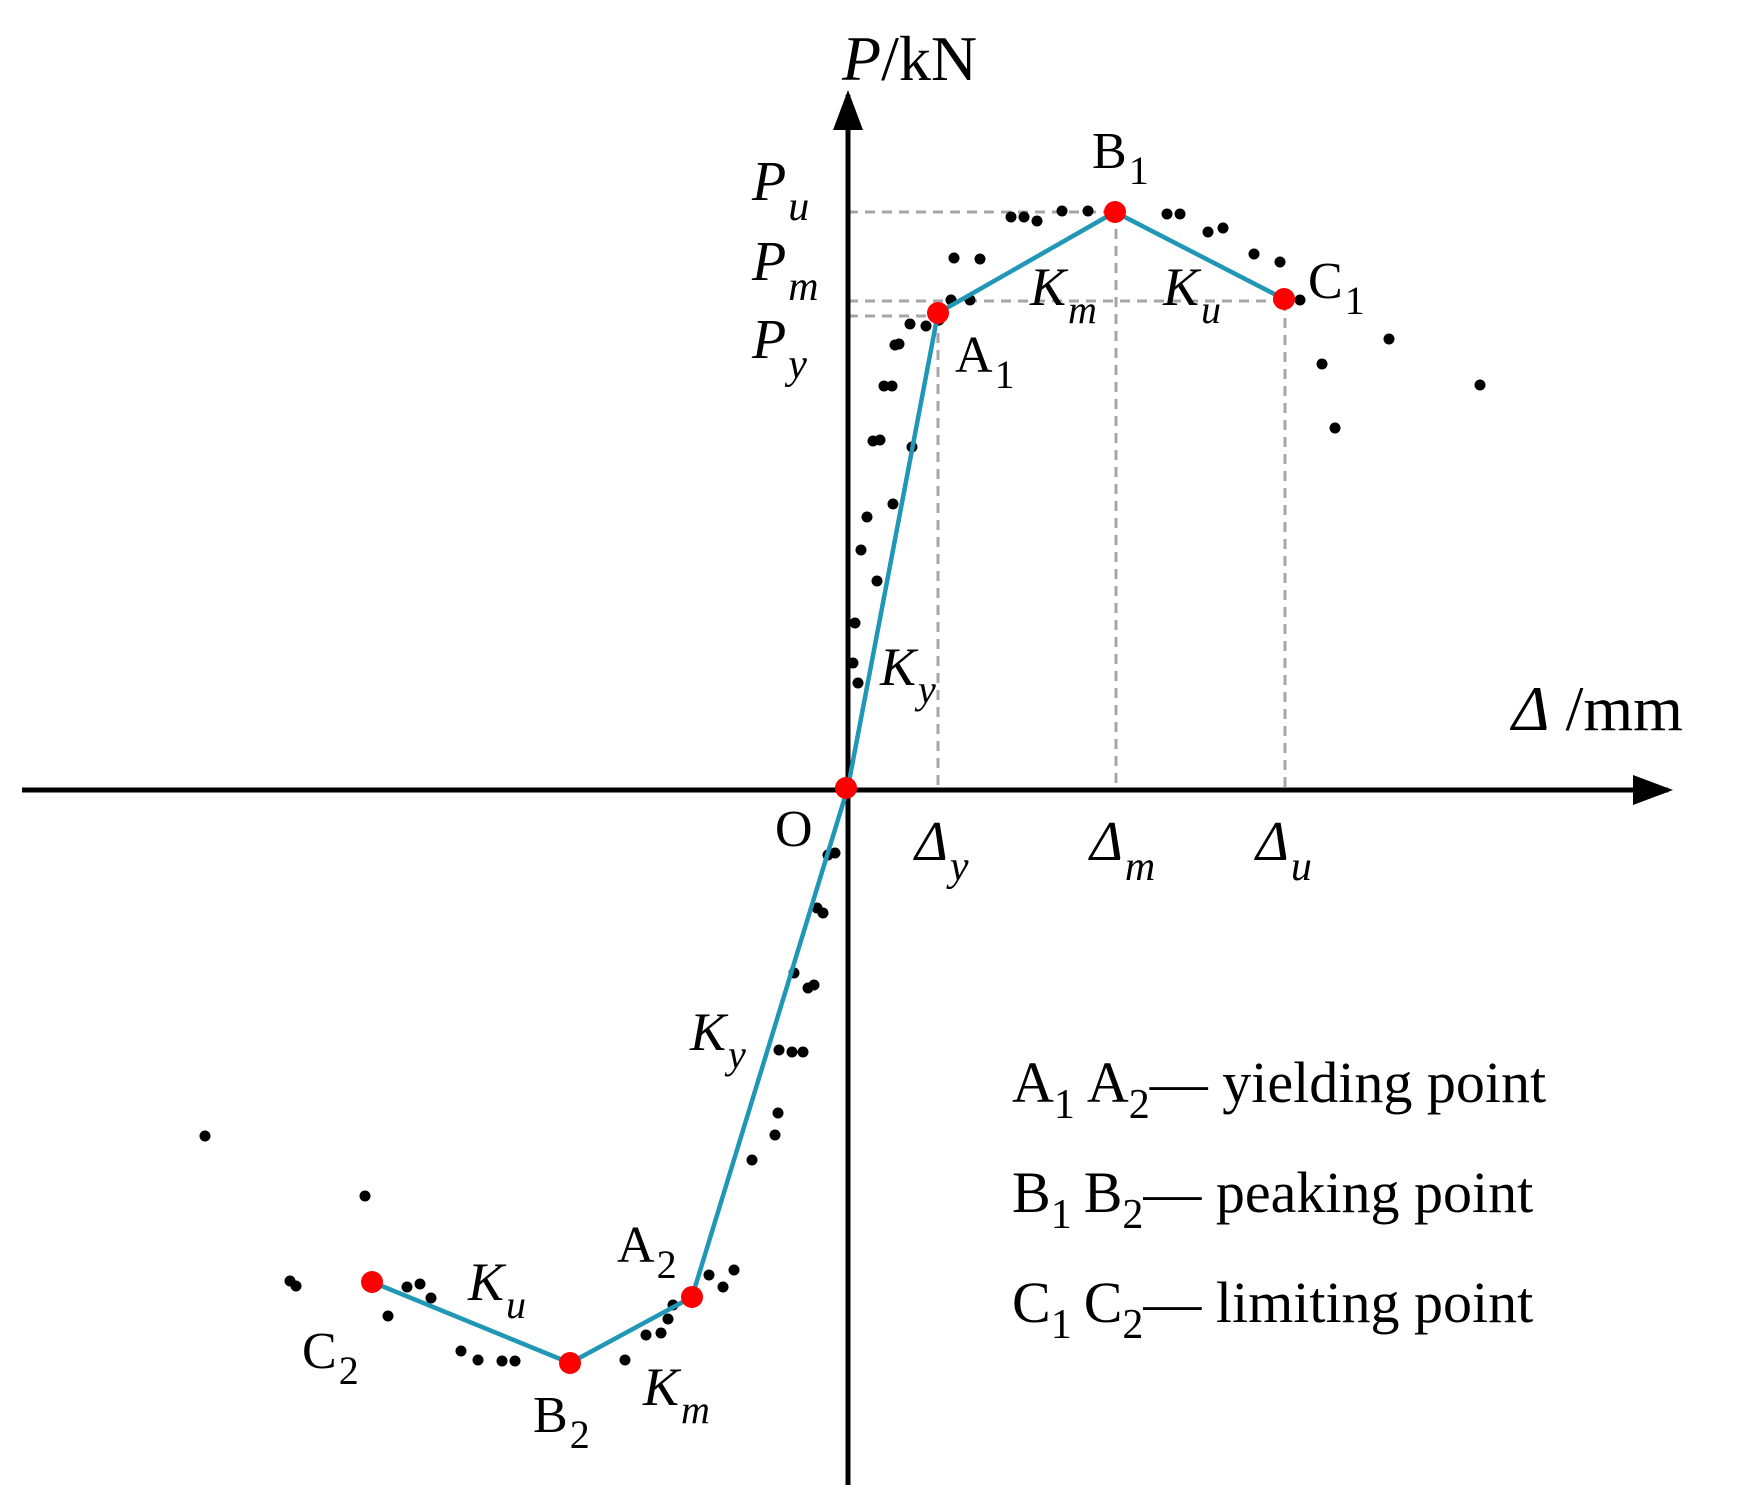 The image size is (1742, 1506). I want to click on tick-dm: Δm, so click(1121, 850).